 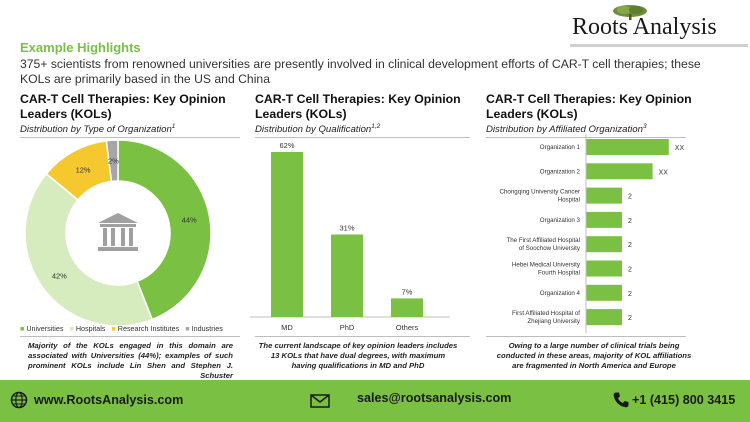 I want to click on legend-label-industries: Industries, so click(x=207, y=328).